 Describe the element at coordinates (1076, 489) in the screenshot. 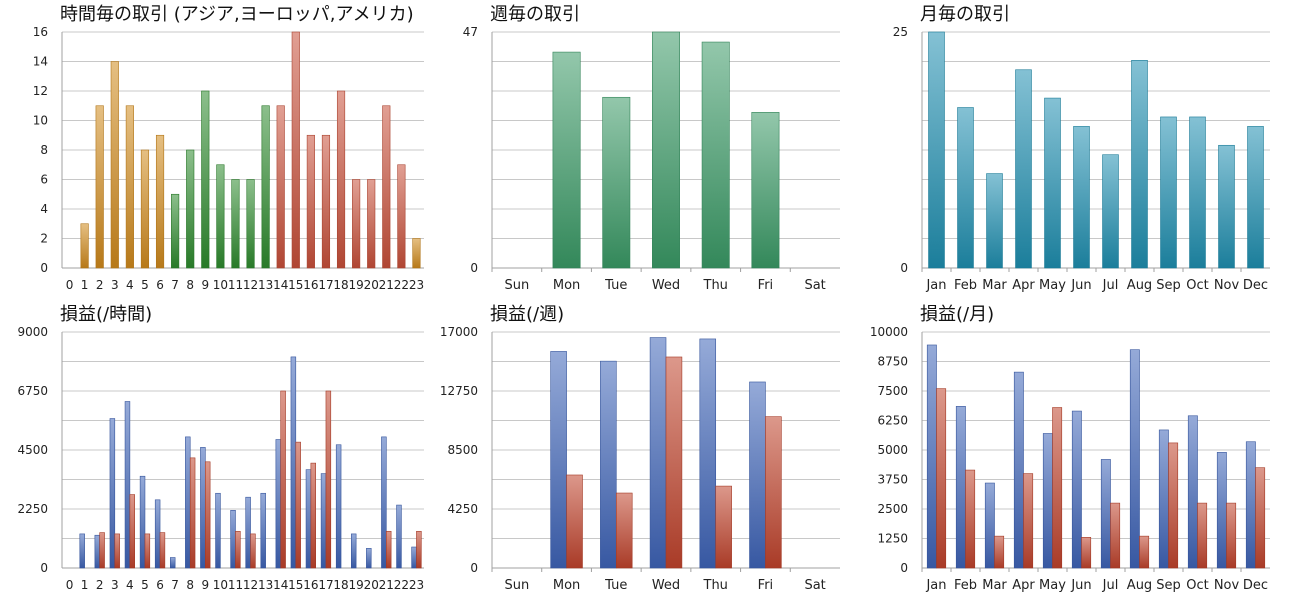

I see `bar-series0-Jun` at that location.